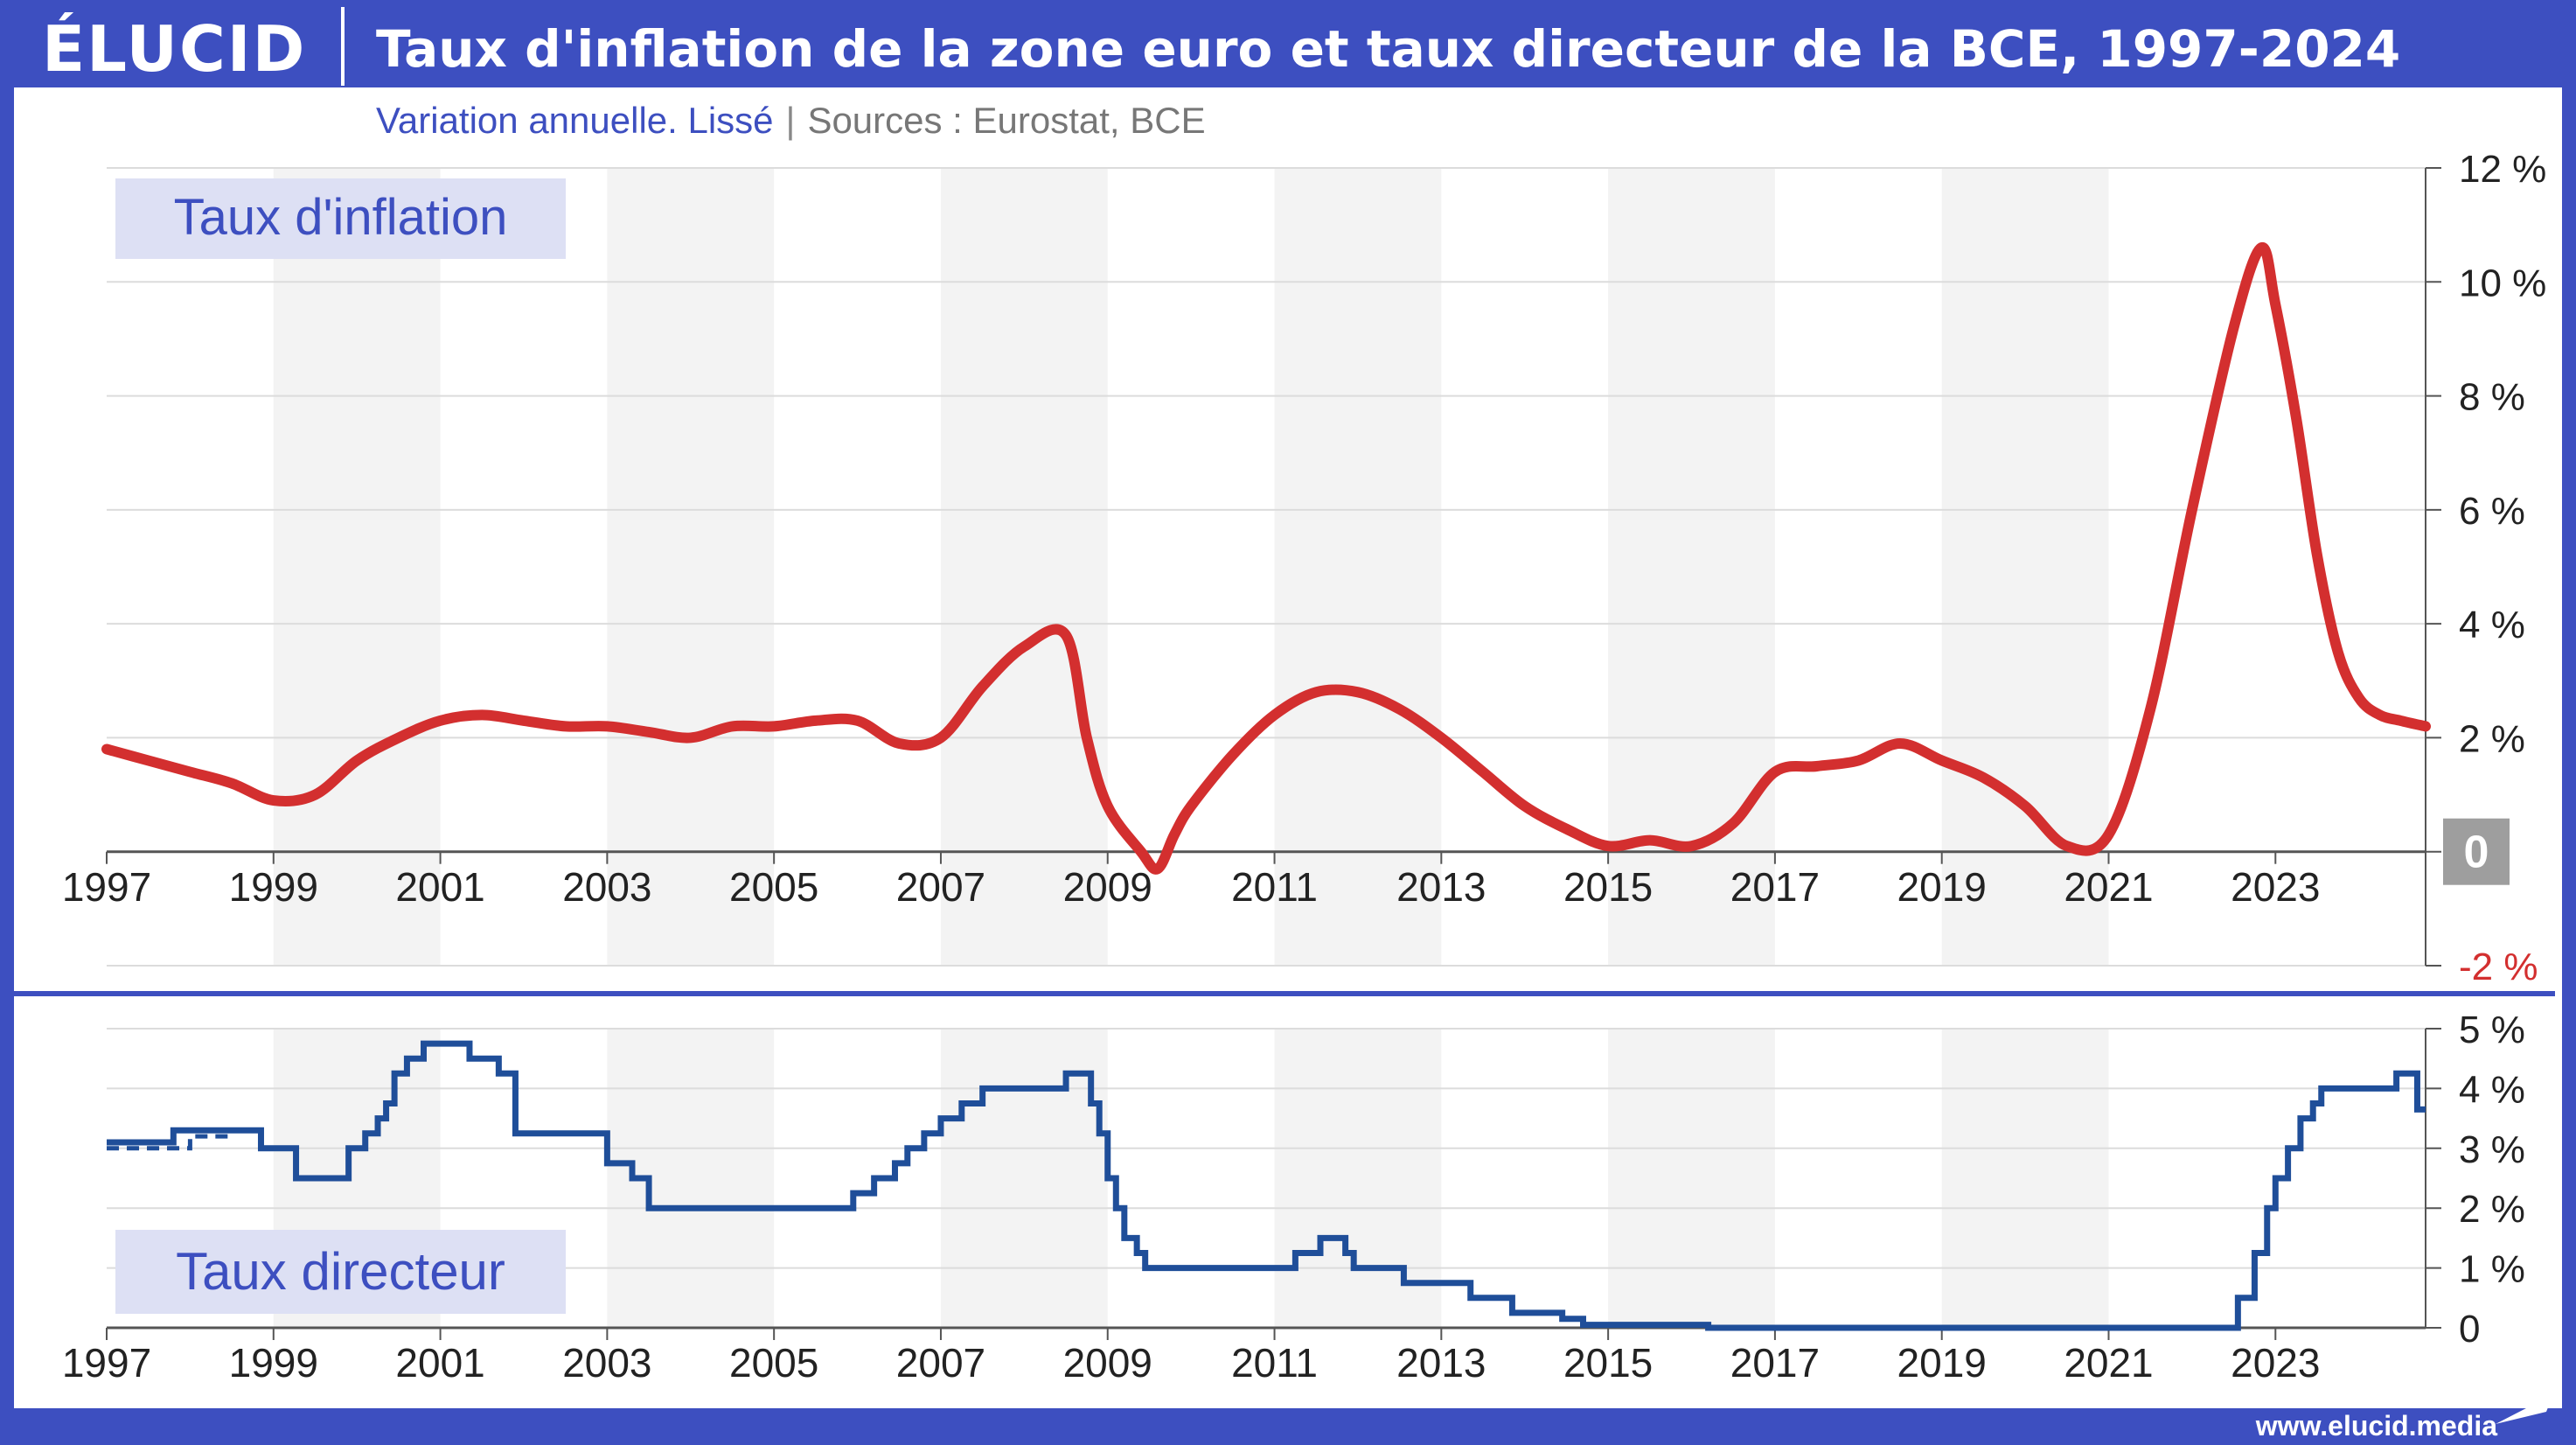 The height and width of the screenshot is (1445, 2576). I want to click on y-tick-label: 10 %, so click(2502, 283).